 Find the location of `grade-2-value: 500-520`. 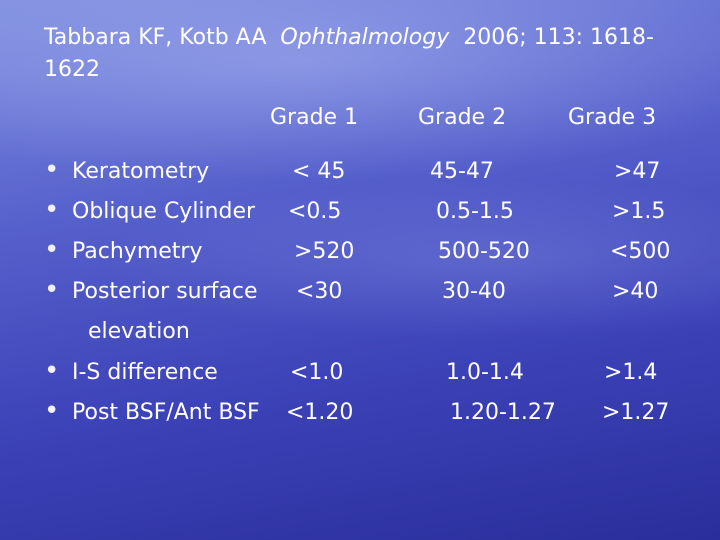

grade-2-value: 500-520 is located at coordinates (484, 251).